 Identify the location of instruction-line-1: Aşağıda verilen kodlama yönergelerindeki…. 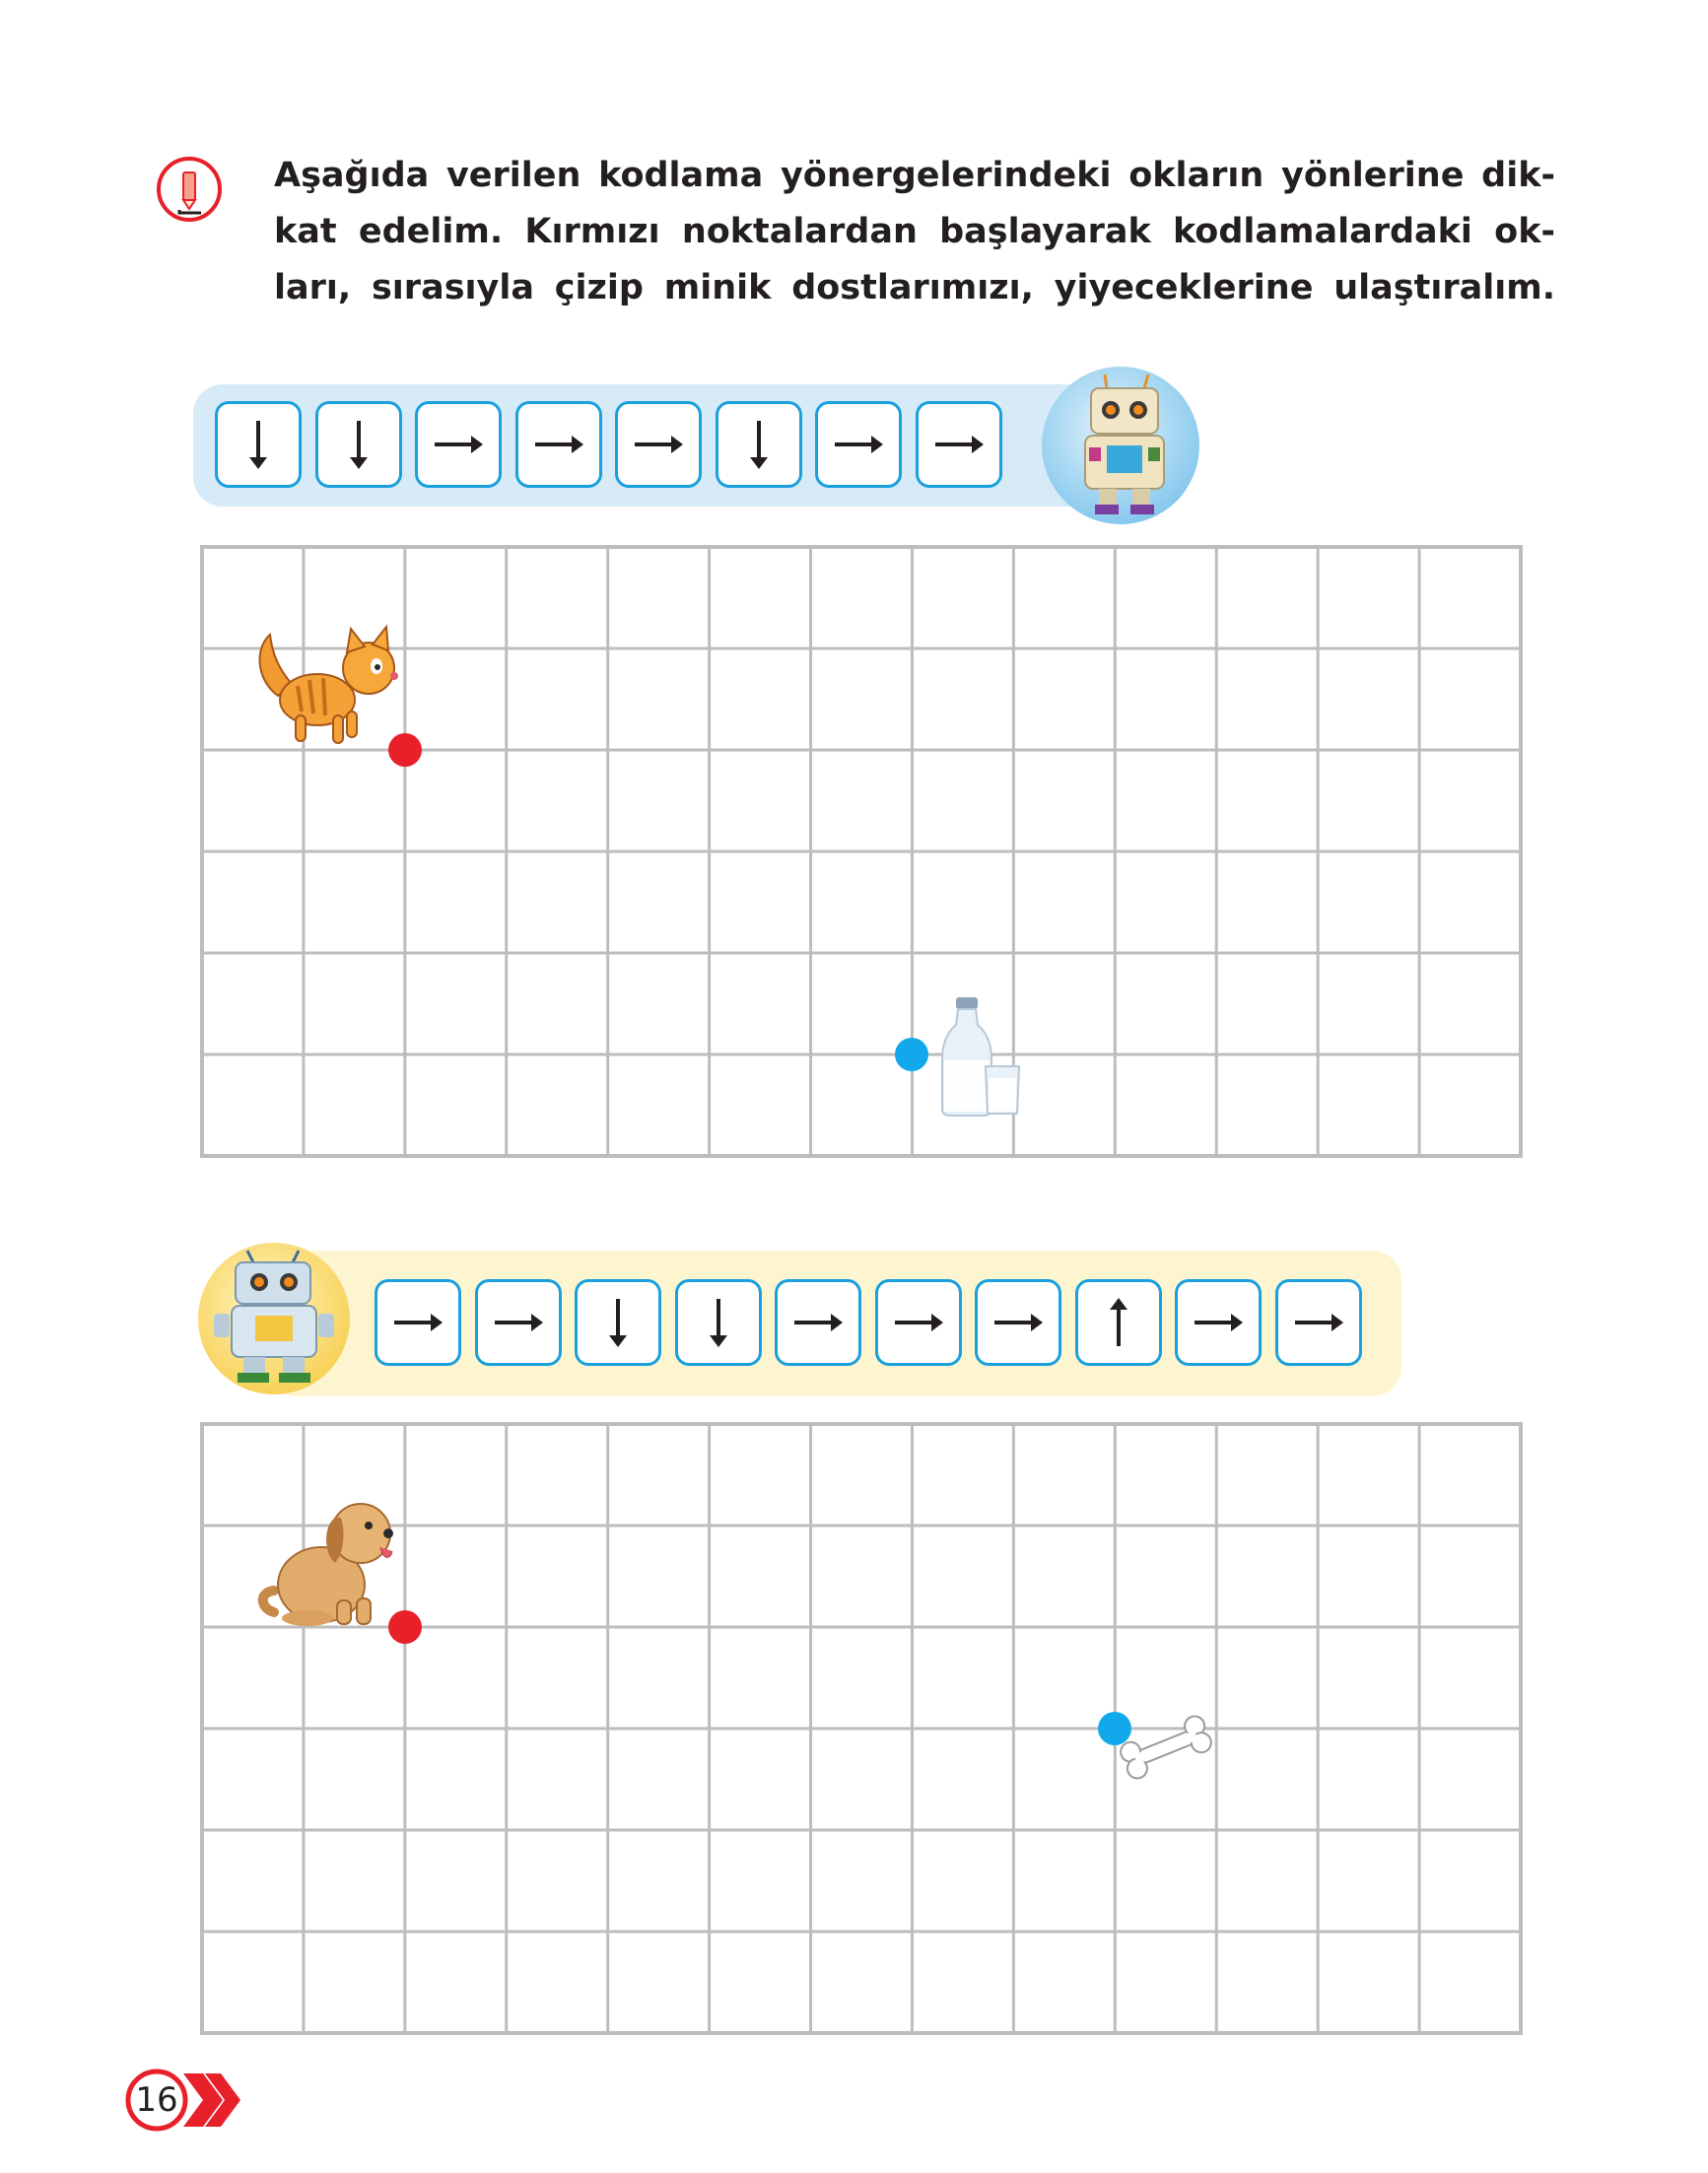
(914, 175).